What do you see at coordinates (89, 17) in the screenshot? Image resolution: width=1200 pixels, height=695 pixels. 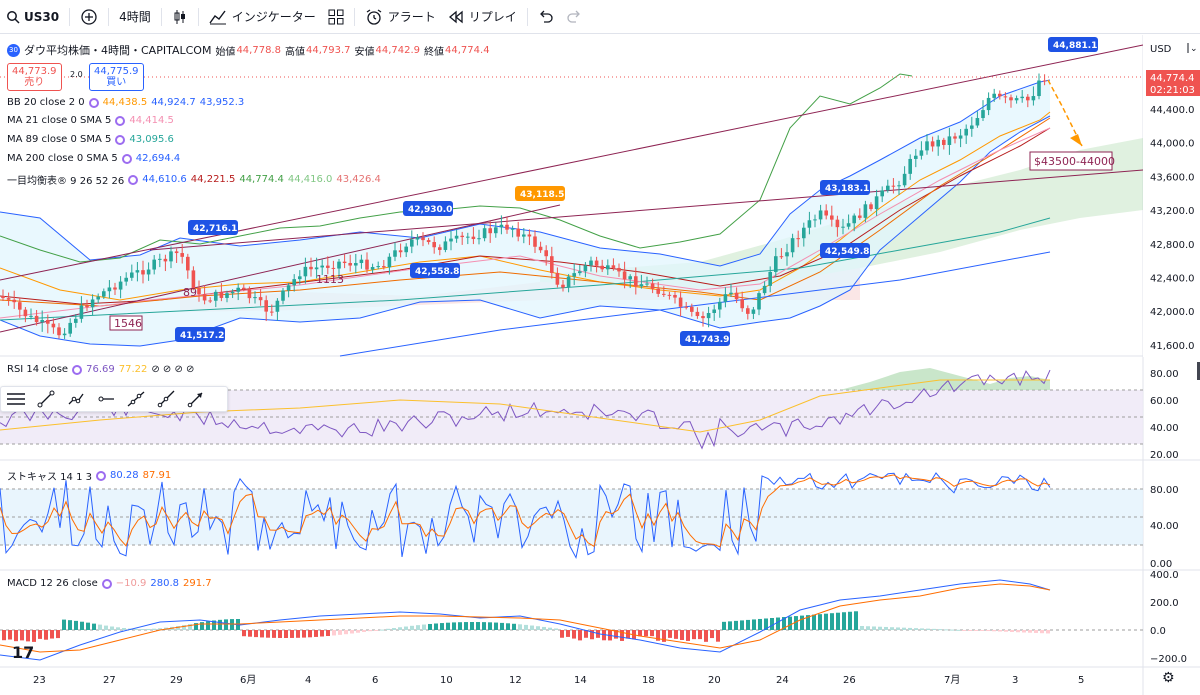 I see `compare-button` at bounding box center [89, 17].